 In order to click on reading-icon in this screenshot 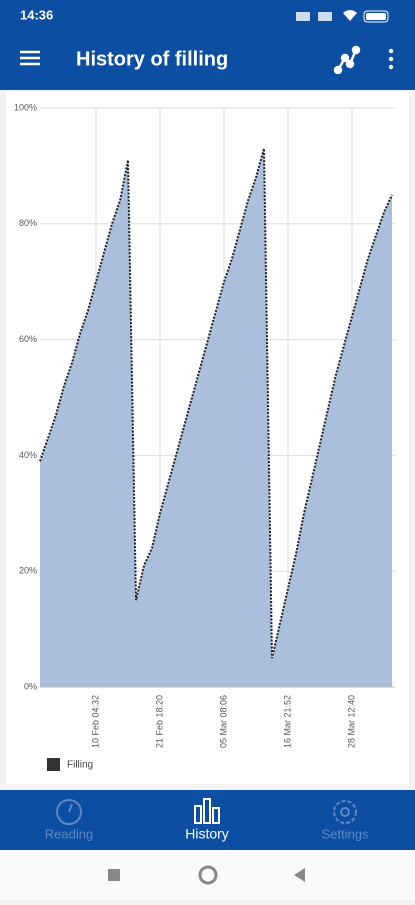, I will do `click(69, 812)`.